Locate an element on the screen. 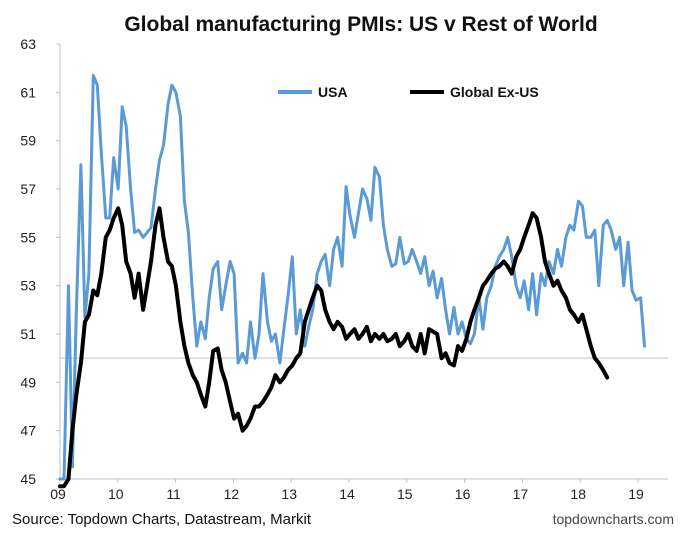 The width and height of the screenshot is (682, 533). y-tick-label: 59 is located at coordinates (28, 141).